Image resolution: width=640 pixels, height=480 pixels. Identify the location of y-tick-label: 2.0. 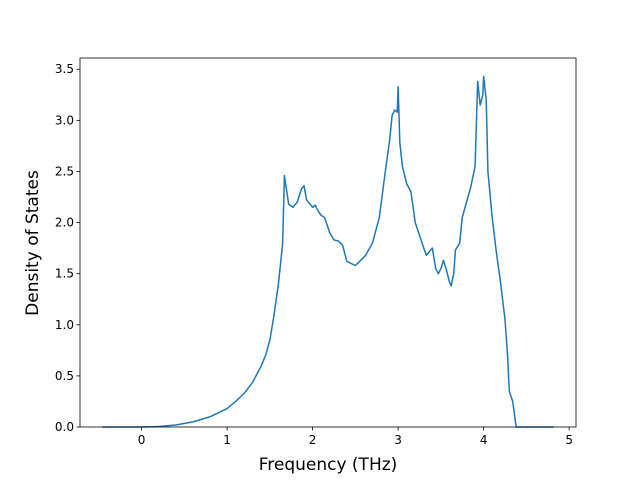
(64, 223).